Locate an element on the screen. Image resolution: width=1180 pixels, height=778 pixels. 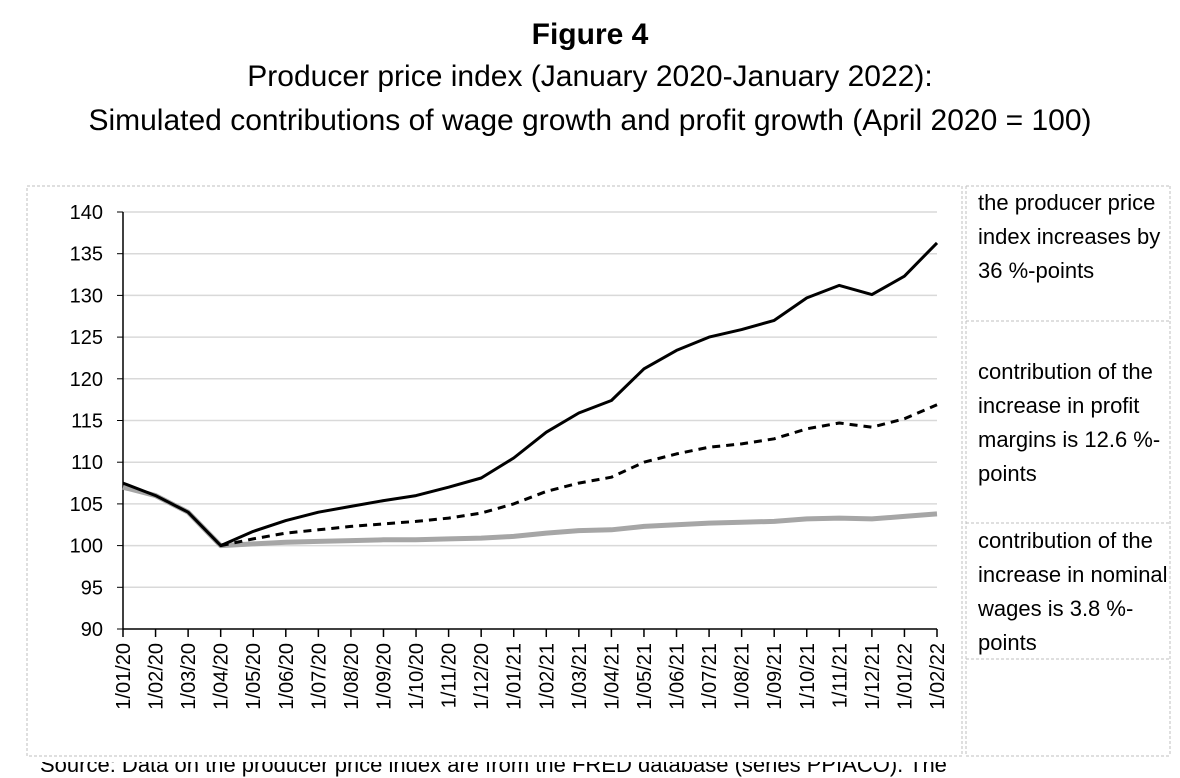
x-tick-label-11: 1/11/20 is located at coordinates (450, 675).